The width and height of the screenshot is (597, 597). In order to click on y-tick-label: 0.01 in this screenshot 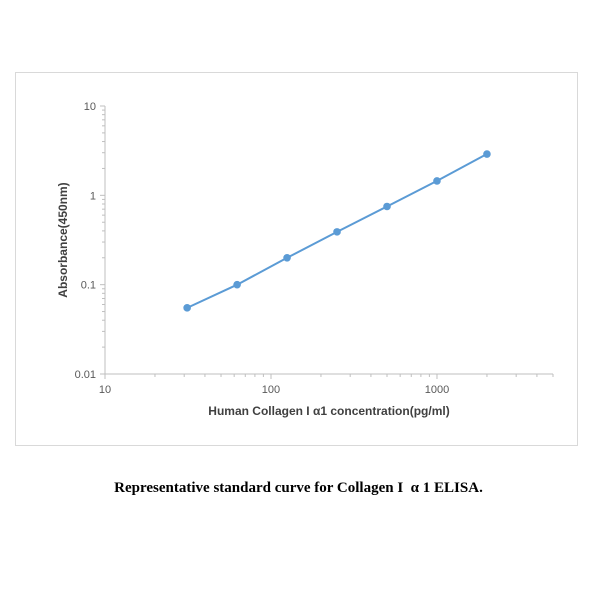, I will do `click(85, 375)`.